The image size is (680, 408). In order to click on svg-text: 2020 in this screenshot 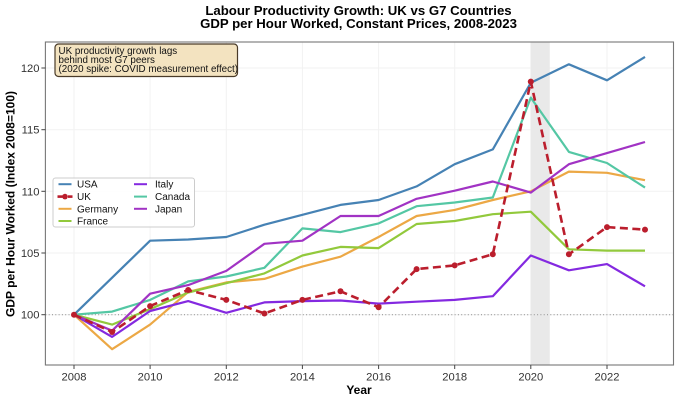, I will do `click(530, 377)`.